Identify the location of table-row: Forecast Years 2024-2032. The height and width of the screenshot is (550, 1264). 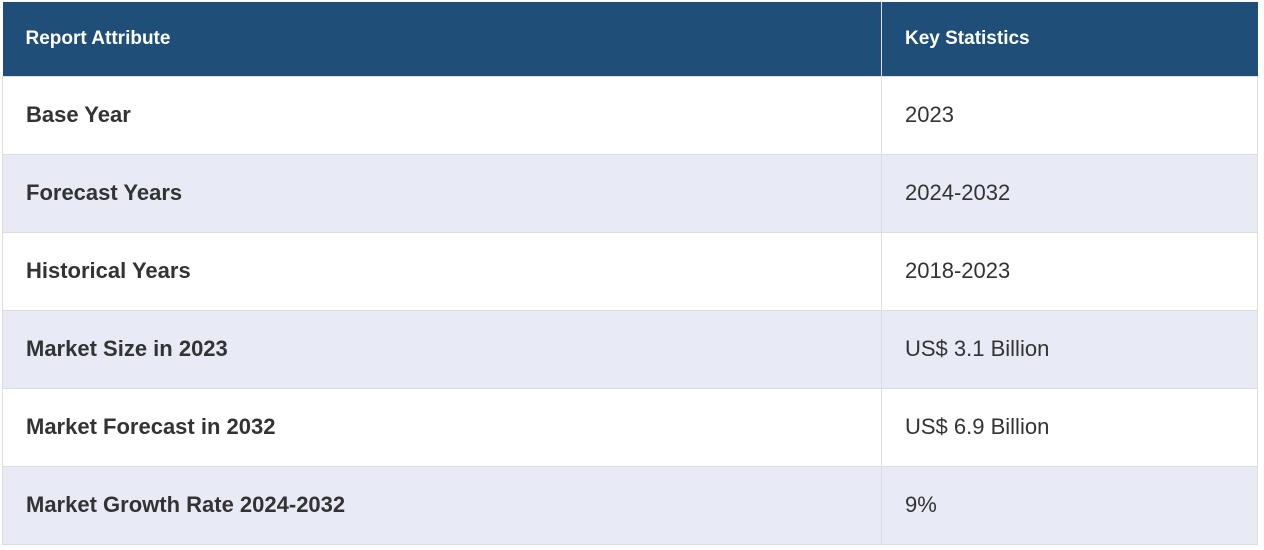
(630, 193).